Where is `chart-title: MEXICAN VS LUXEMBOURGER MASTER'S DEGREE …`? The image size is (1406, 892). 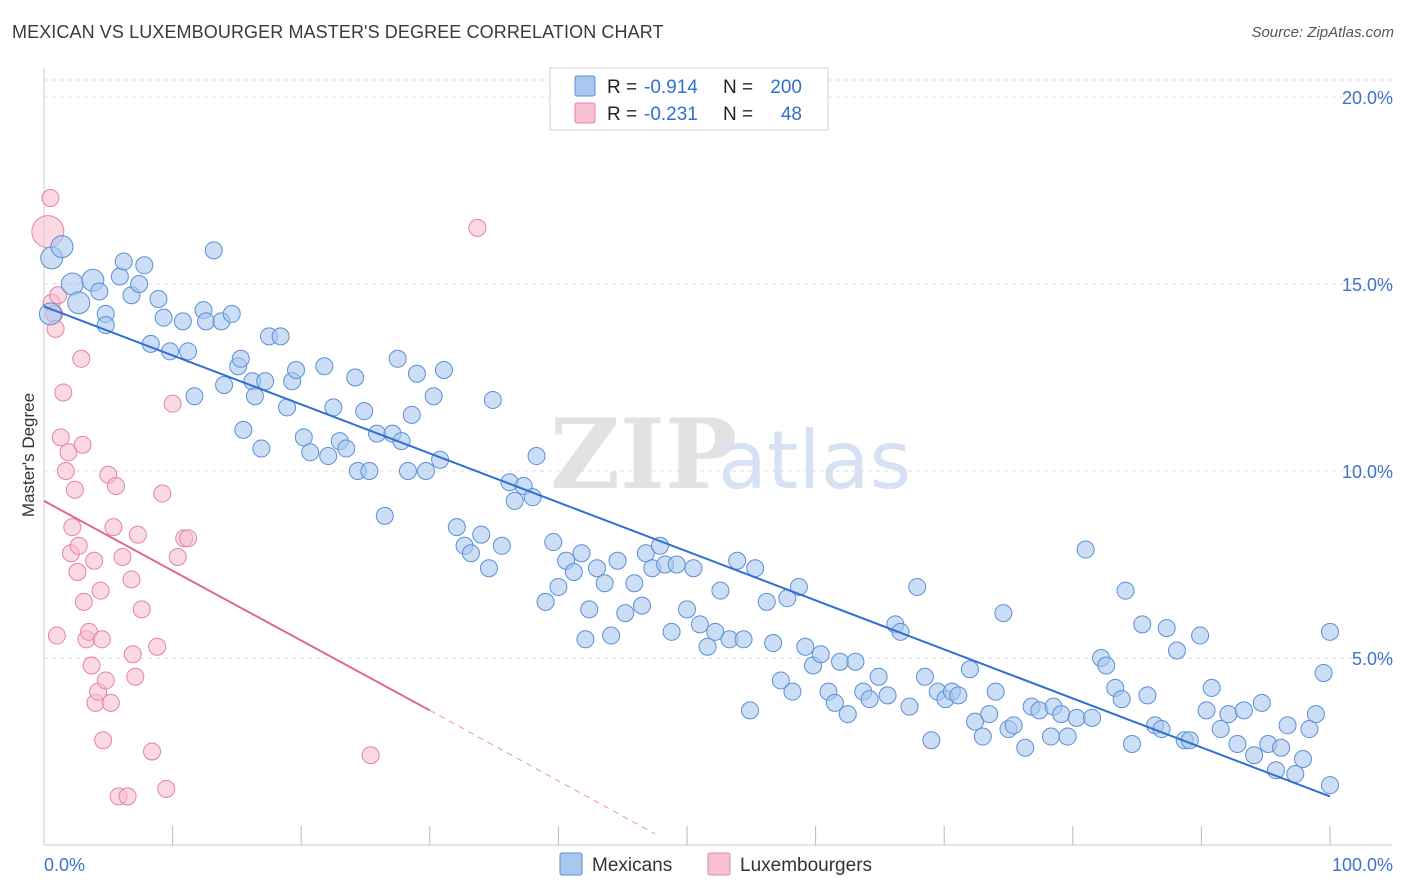
chart-title: MEXICAN VS LUXEMBOURGER MASTER'S DEGREE … is located at coordinates (338, 32).